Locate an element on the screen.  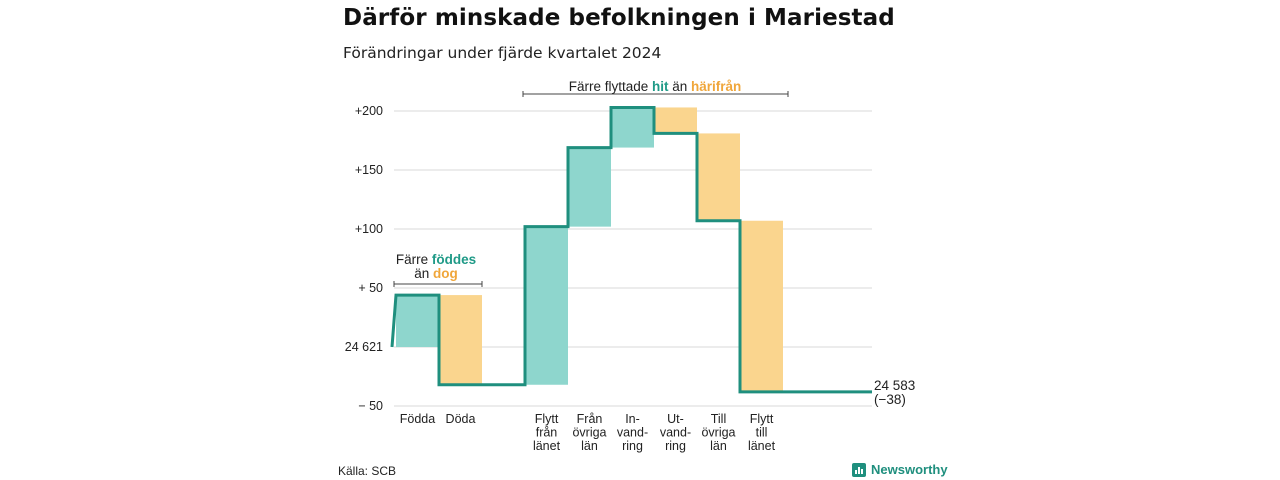
y-tick-label: − 50 is located at coordinates (370, 406).